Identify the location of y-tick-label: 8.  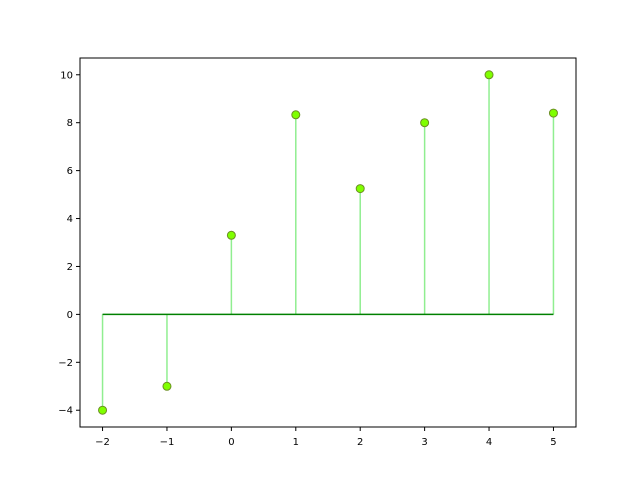
(70, 123).